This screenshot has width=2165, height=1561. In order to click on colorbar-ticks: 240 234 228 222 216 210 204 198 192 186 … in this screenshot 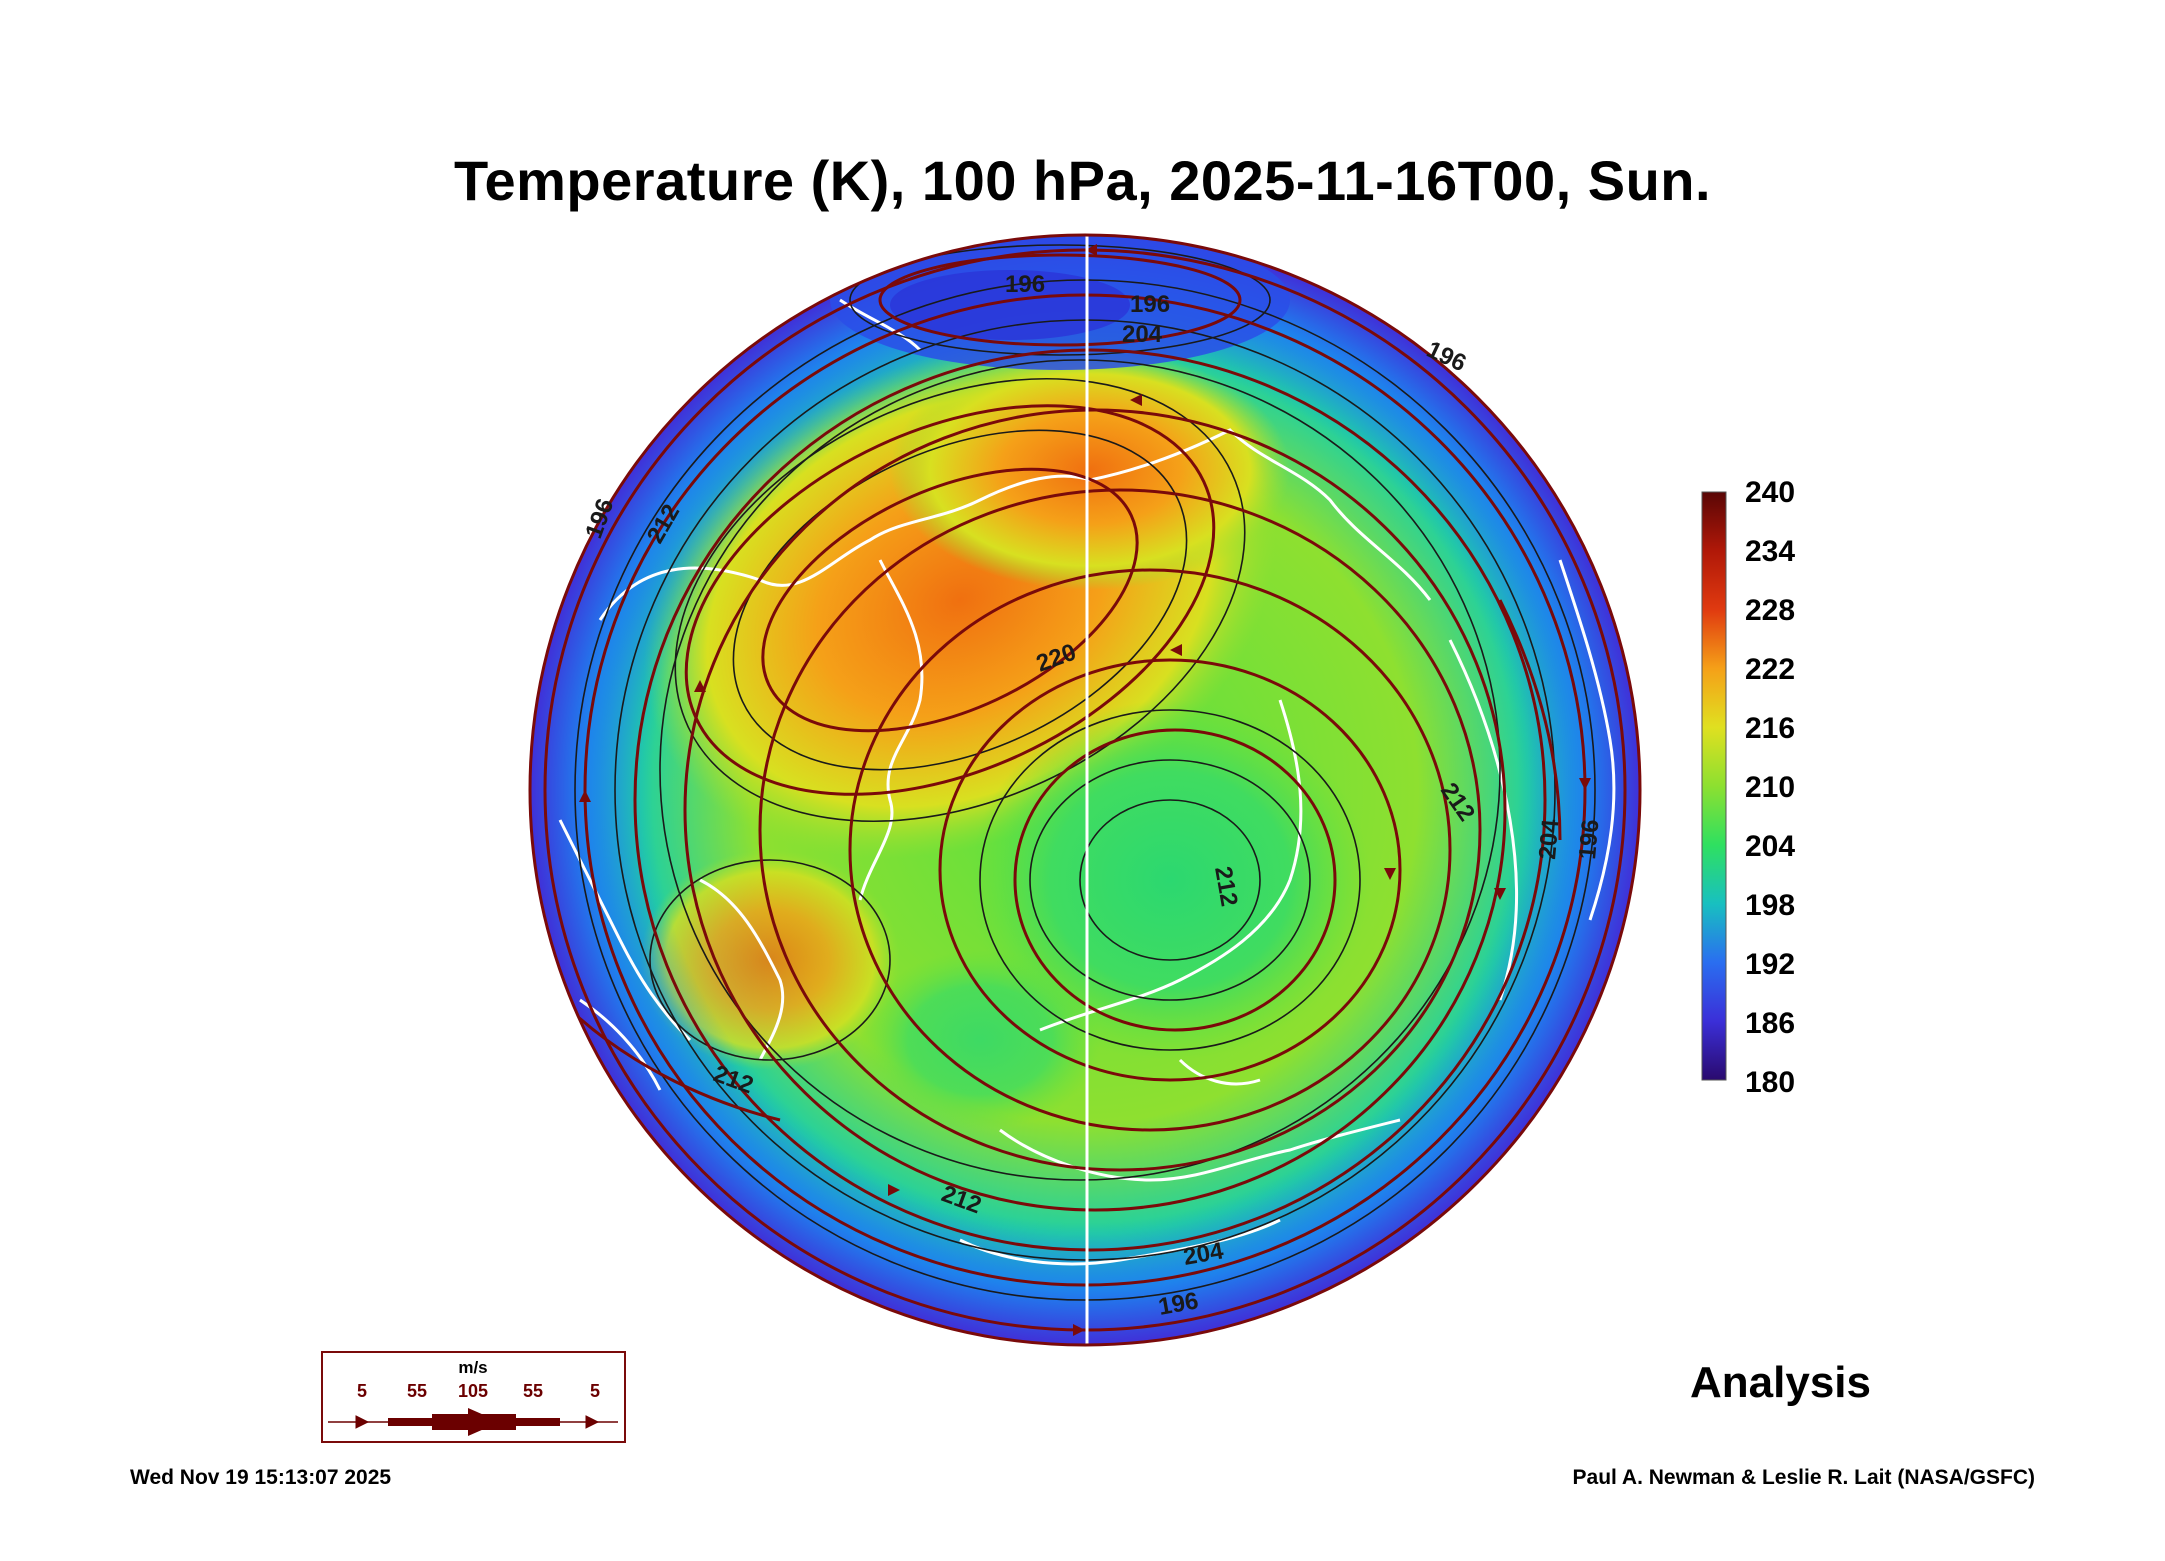, I will do `click(1770, 787)`.